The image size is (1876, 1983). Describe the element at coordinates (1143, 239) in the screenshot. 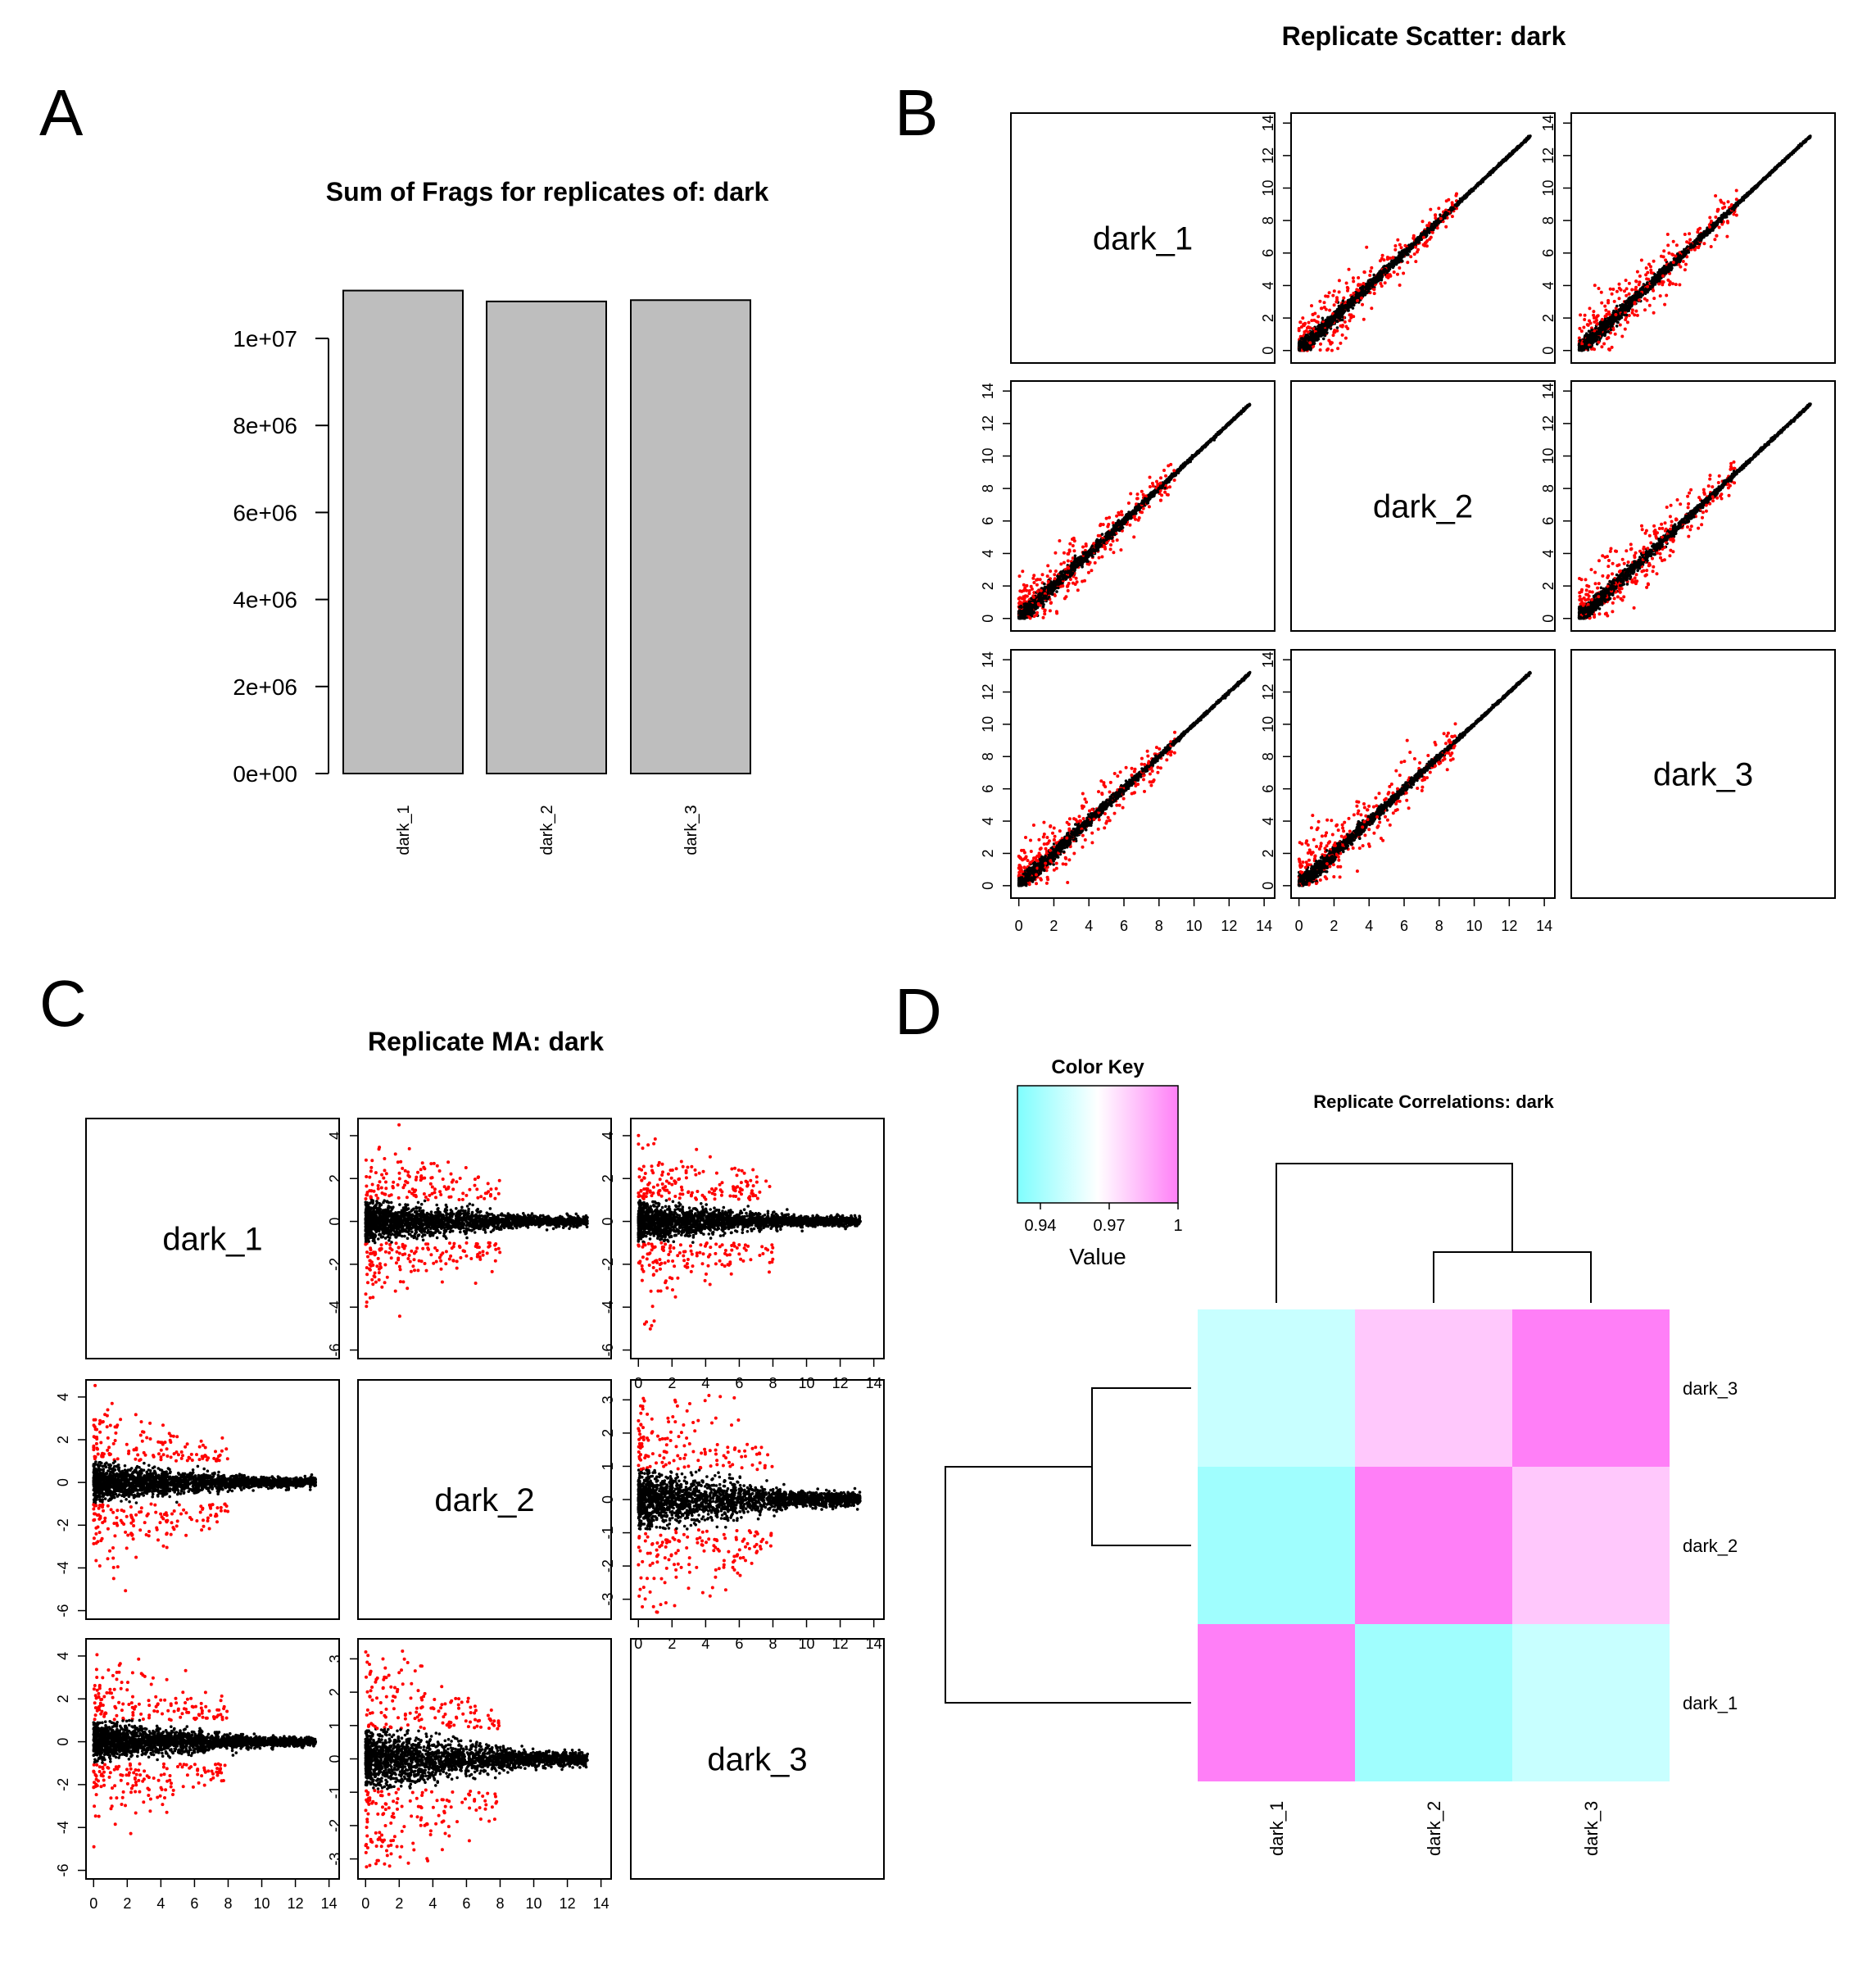

I see `diagonal-sample-label: dark_1` at that location.